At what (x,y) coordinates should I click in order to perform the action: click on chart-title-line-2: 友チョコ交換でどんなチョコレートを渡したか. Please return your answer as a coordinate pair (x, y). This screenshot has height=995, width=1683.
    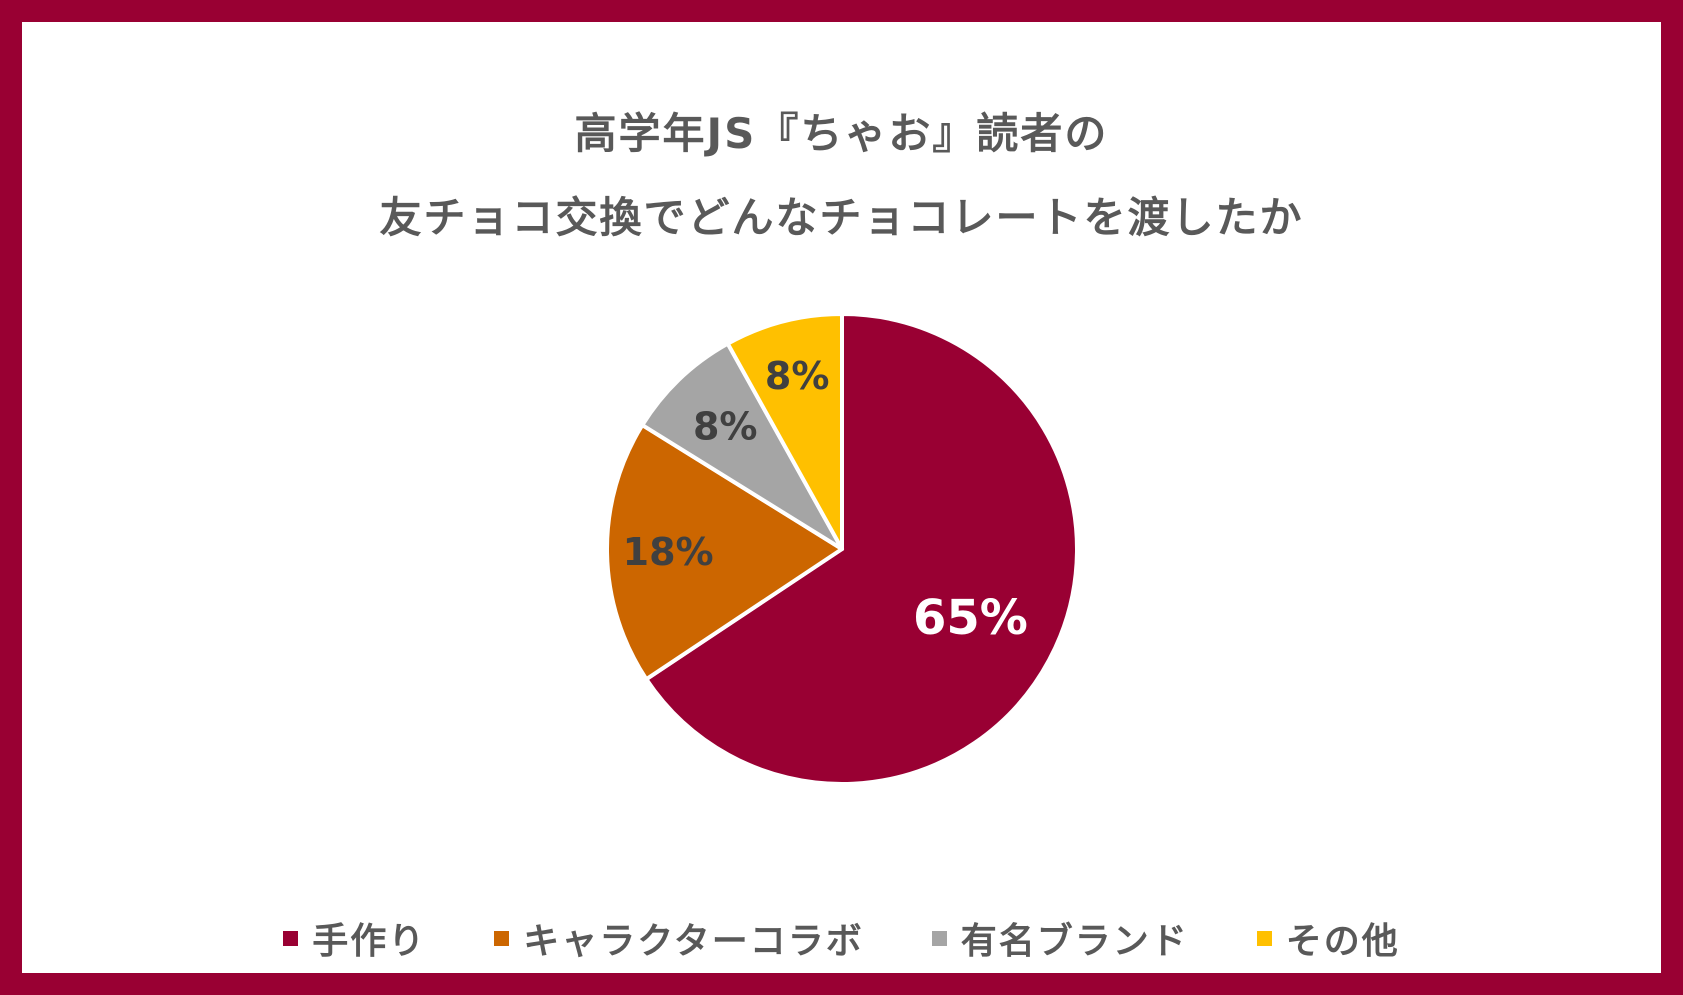
    Looking at the image, I should click on (841, 217).